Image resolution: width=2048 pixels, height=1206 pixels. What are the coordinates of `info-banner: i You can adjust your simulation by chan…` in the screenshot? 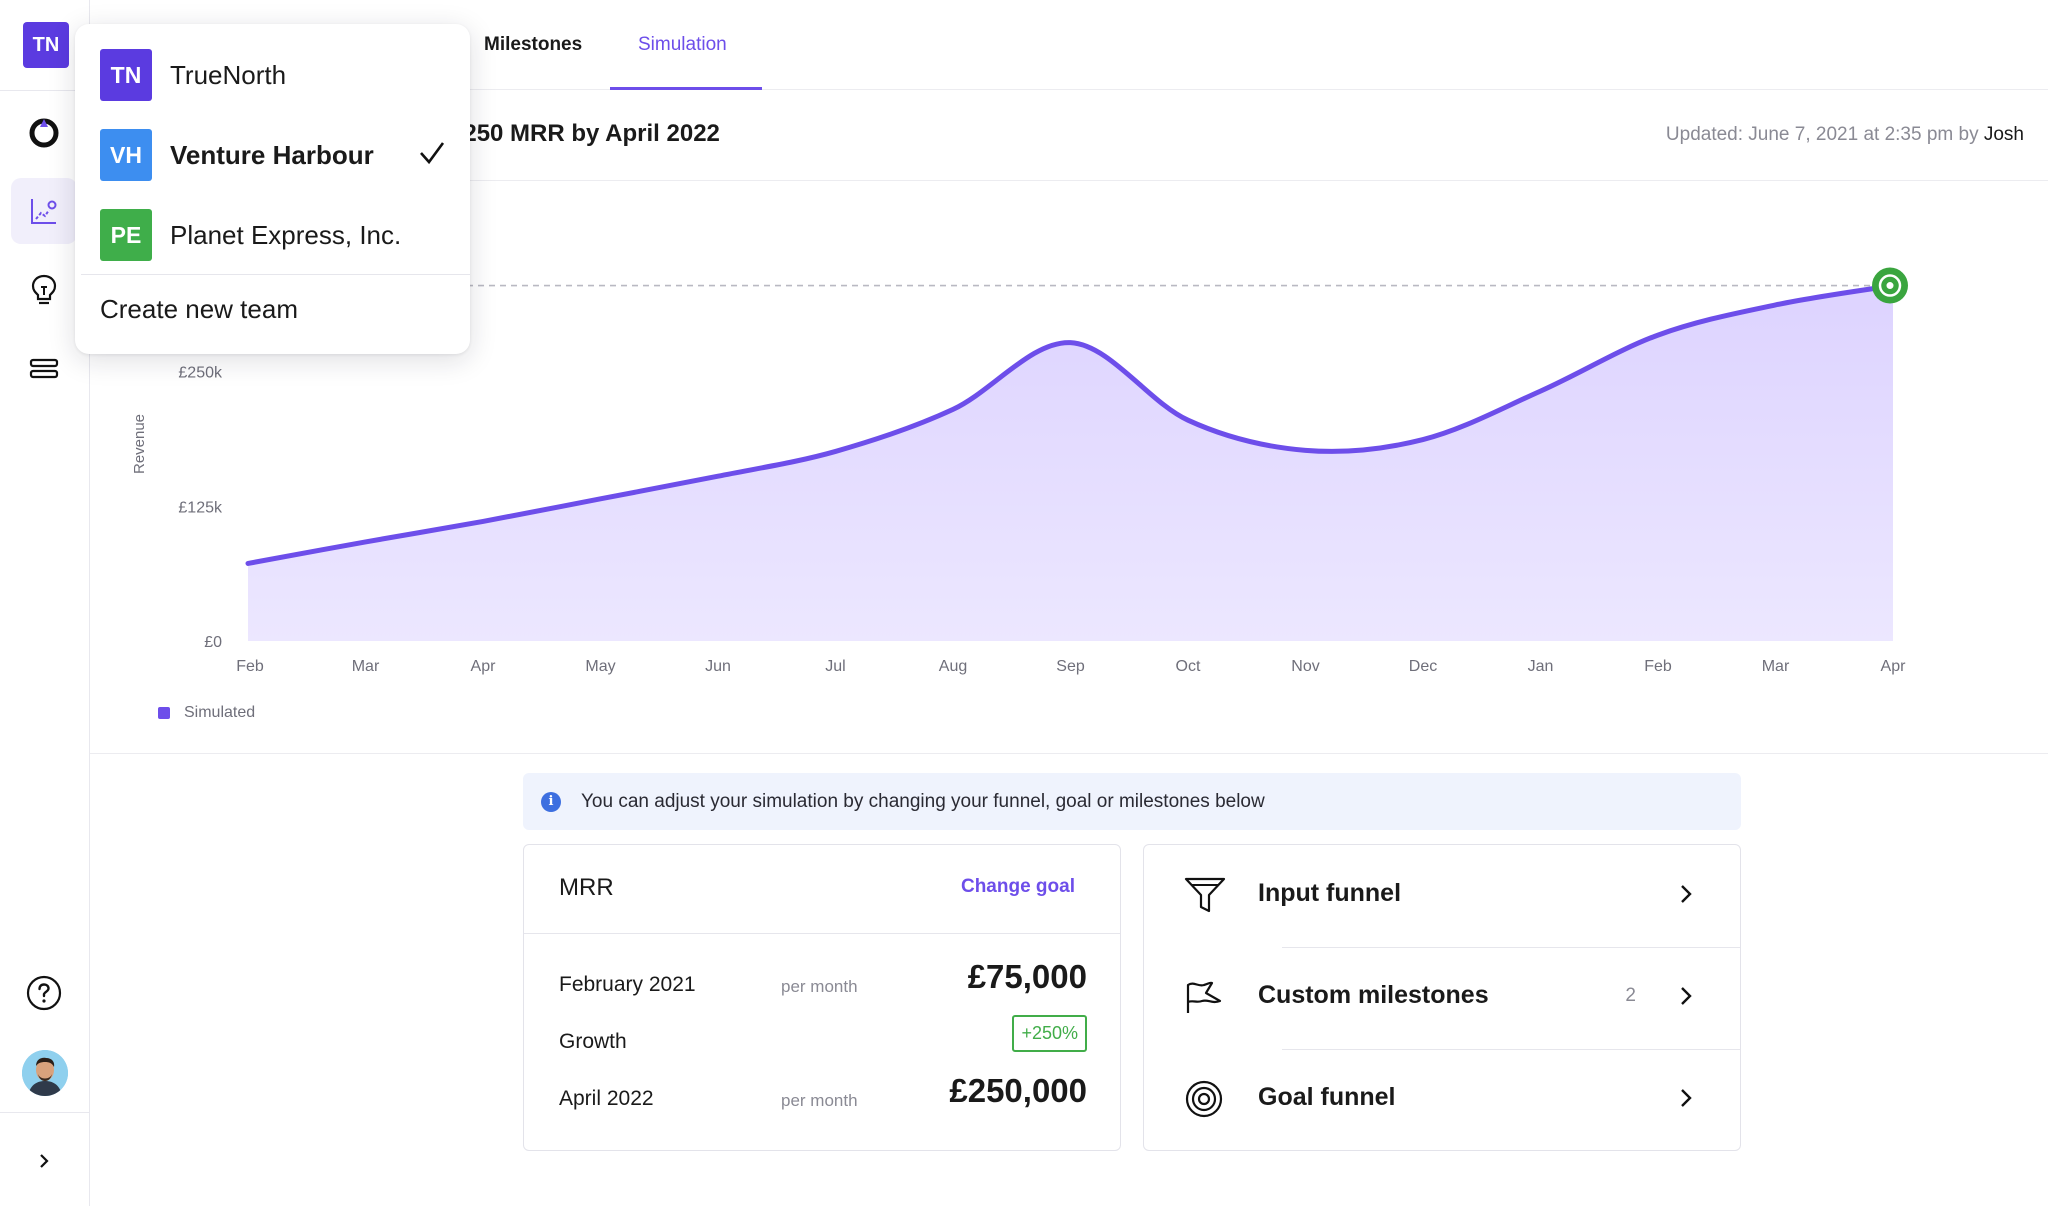 It's located at (1132, 801).